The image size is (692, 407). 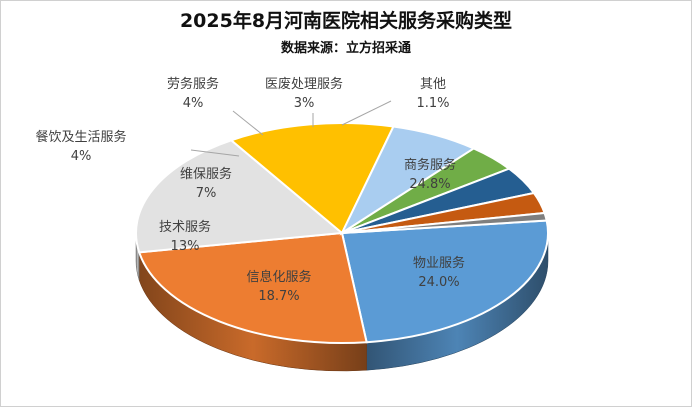 What do you see at coordinates (80, 137) in the screenshot?
I see `slice-label-6: 餐饮及生活服务` at bounding box center [80, 137].